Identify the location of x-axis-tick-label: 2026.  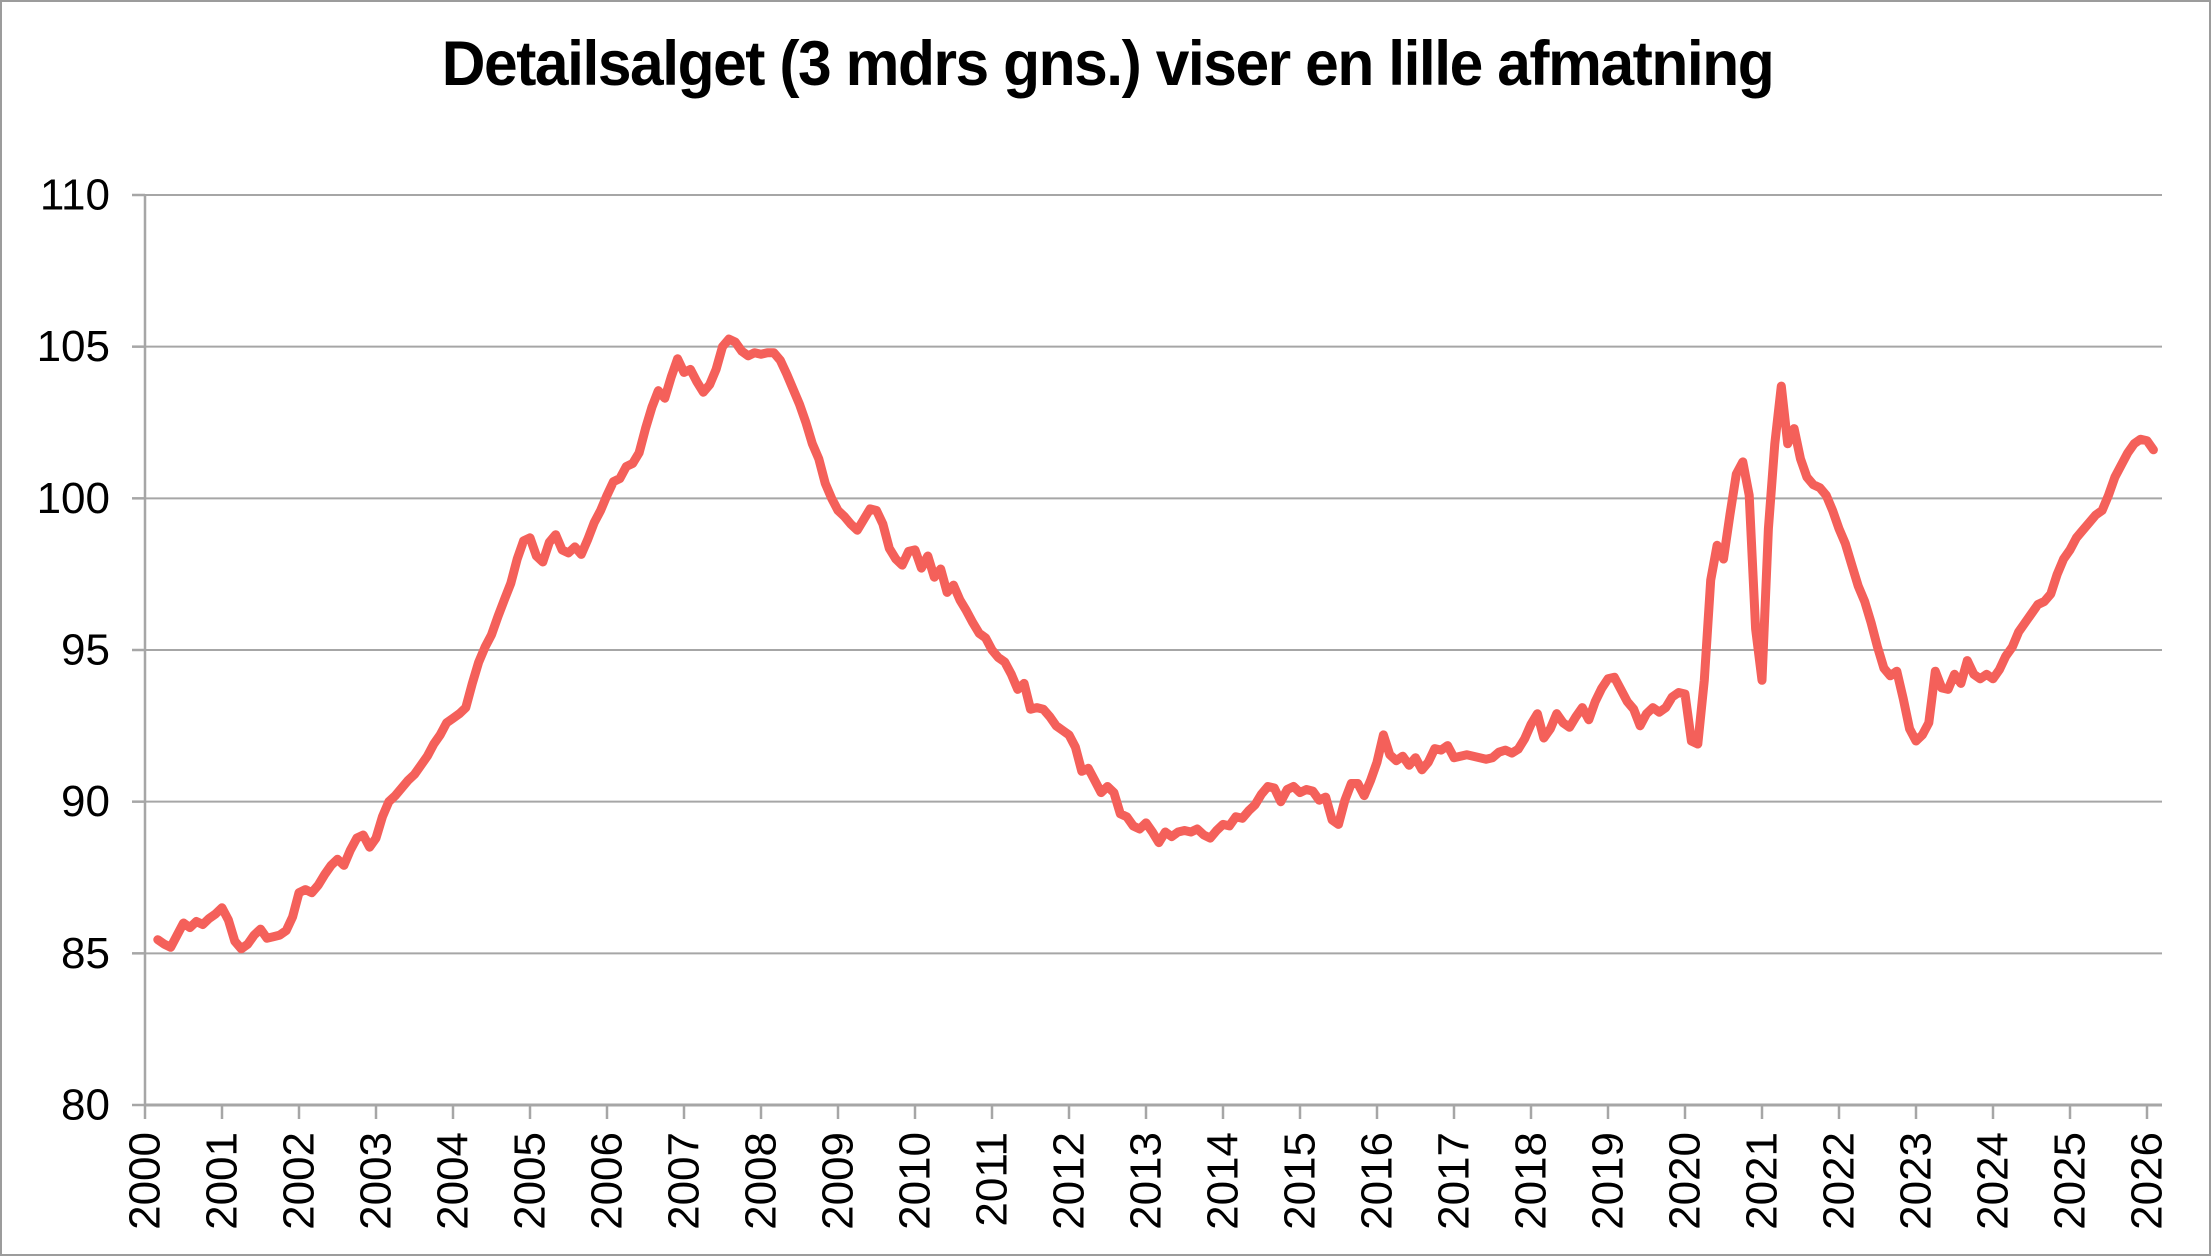
(2147, 1181).